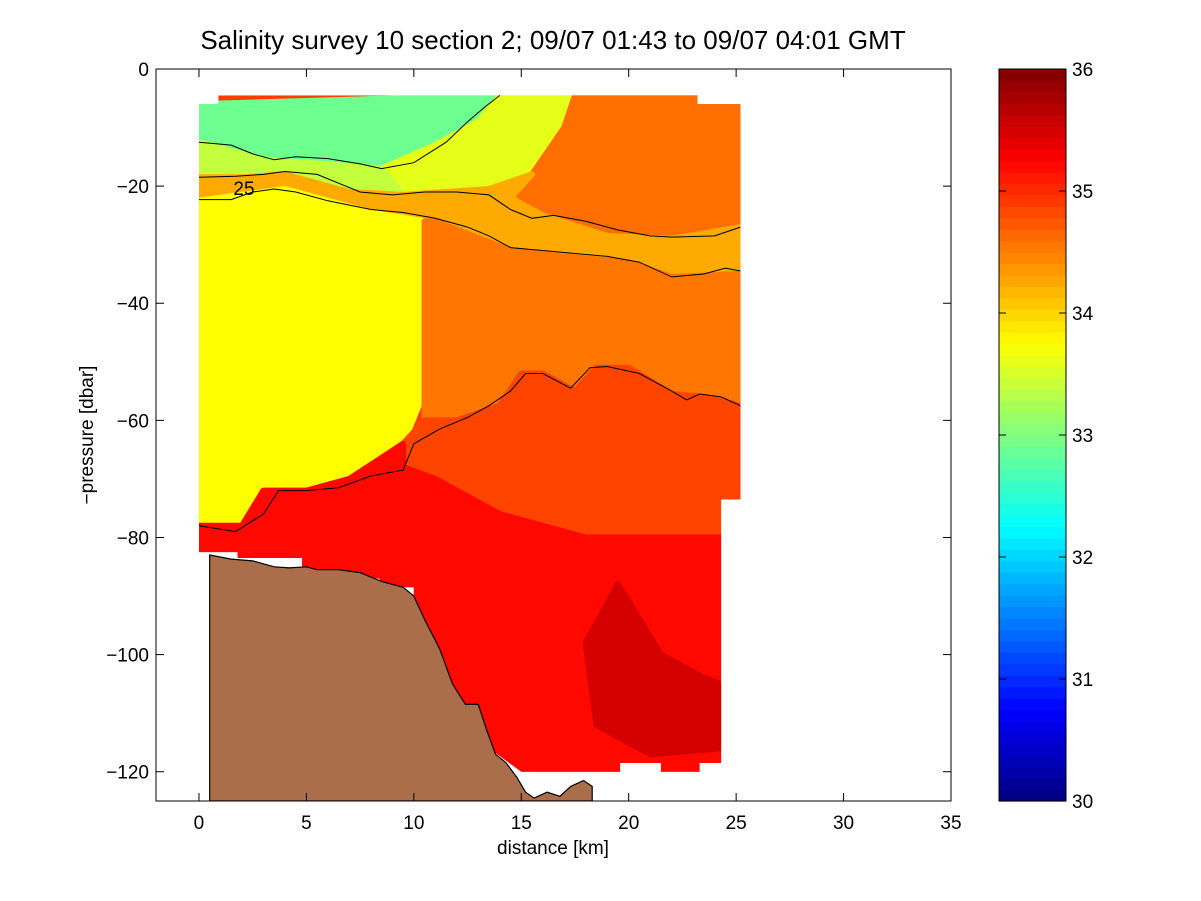  Describe the element at coordinates (143, 70) in the screenshot. I see `y-tick-label-0: 0` at that location.